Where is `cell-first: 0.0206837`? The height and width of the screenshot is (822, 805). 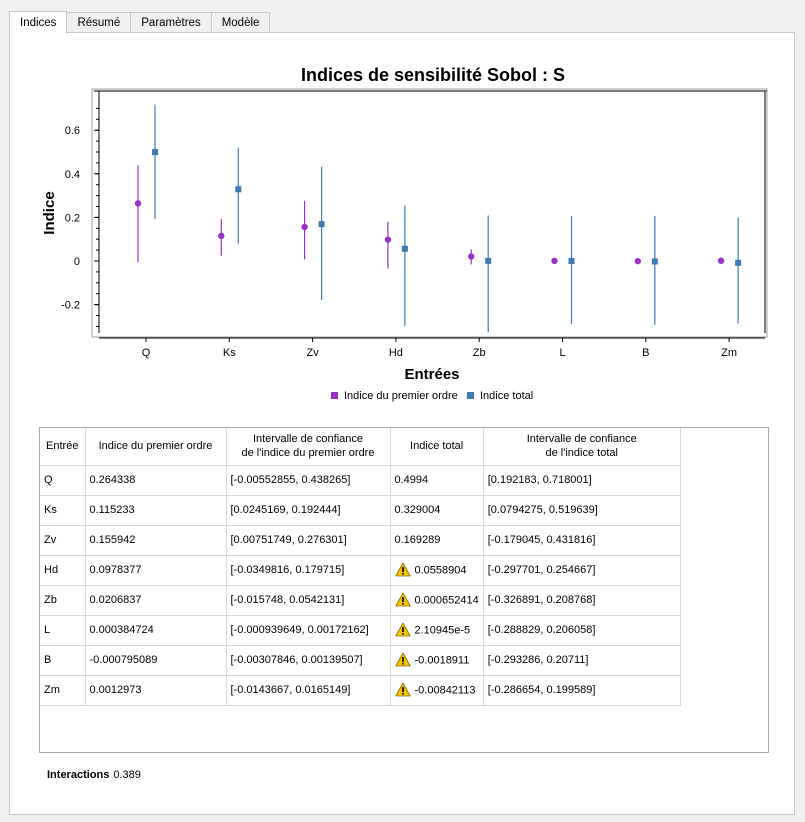
cell-first: 0.0206837 is located at coordinates (156, 600).